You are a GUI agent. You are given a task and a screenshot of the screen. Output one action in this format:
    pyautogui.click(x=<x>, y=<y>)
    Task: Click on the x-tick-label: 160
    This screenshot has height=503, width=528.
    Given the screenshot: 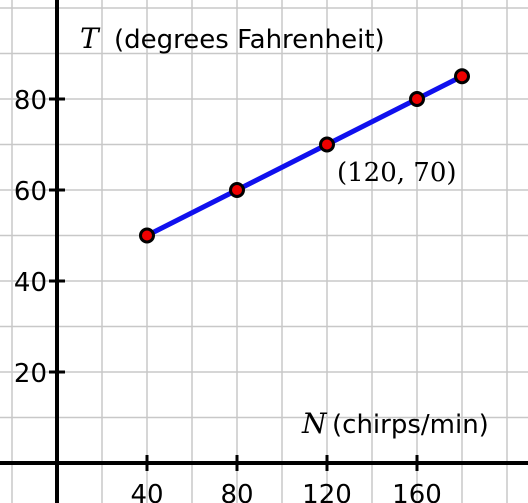 What is the action you would take?
    pyautogui.click(x=417, y=491)
    